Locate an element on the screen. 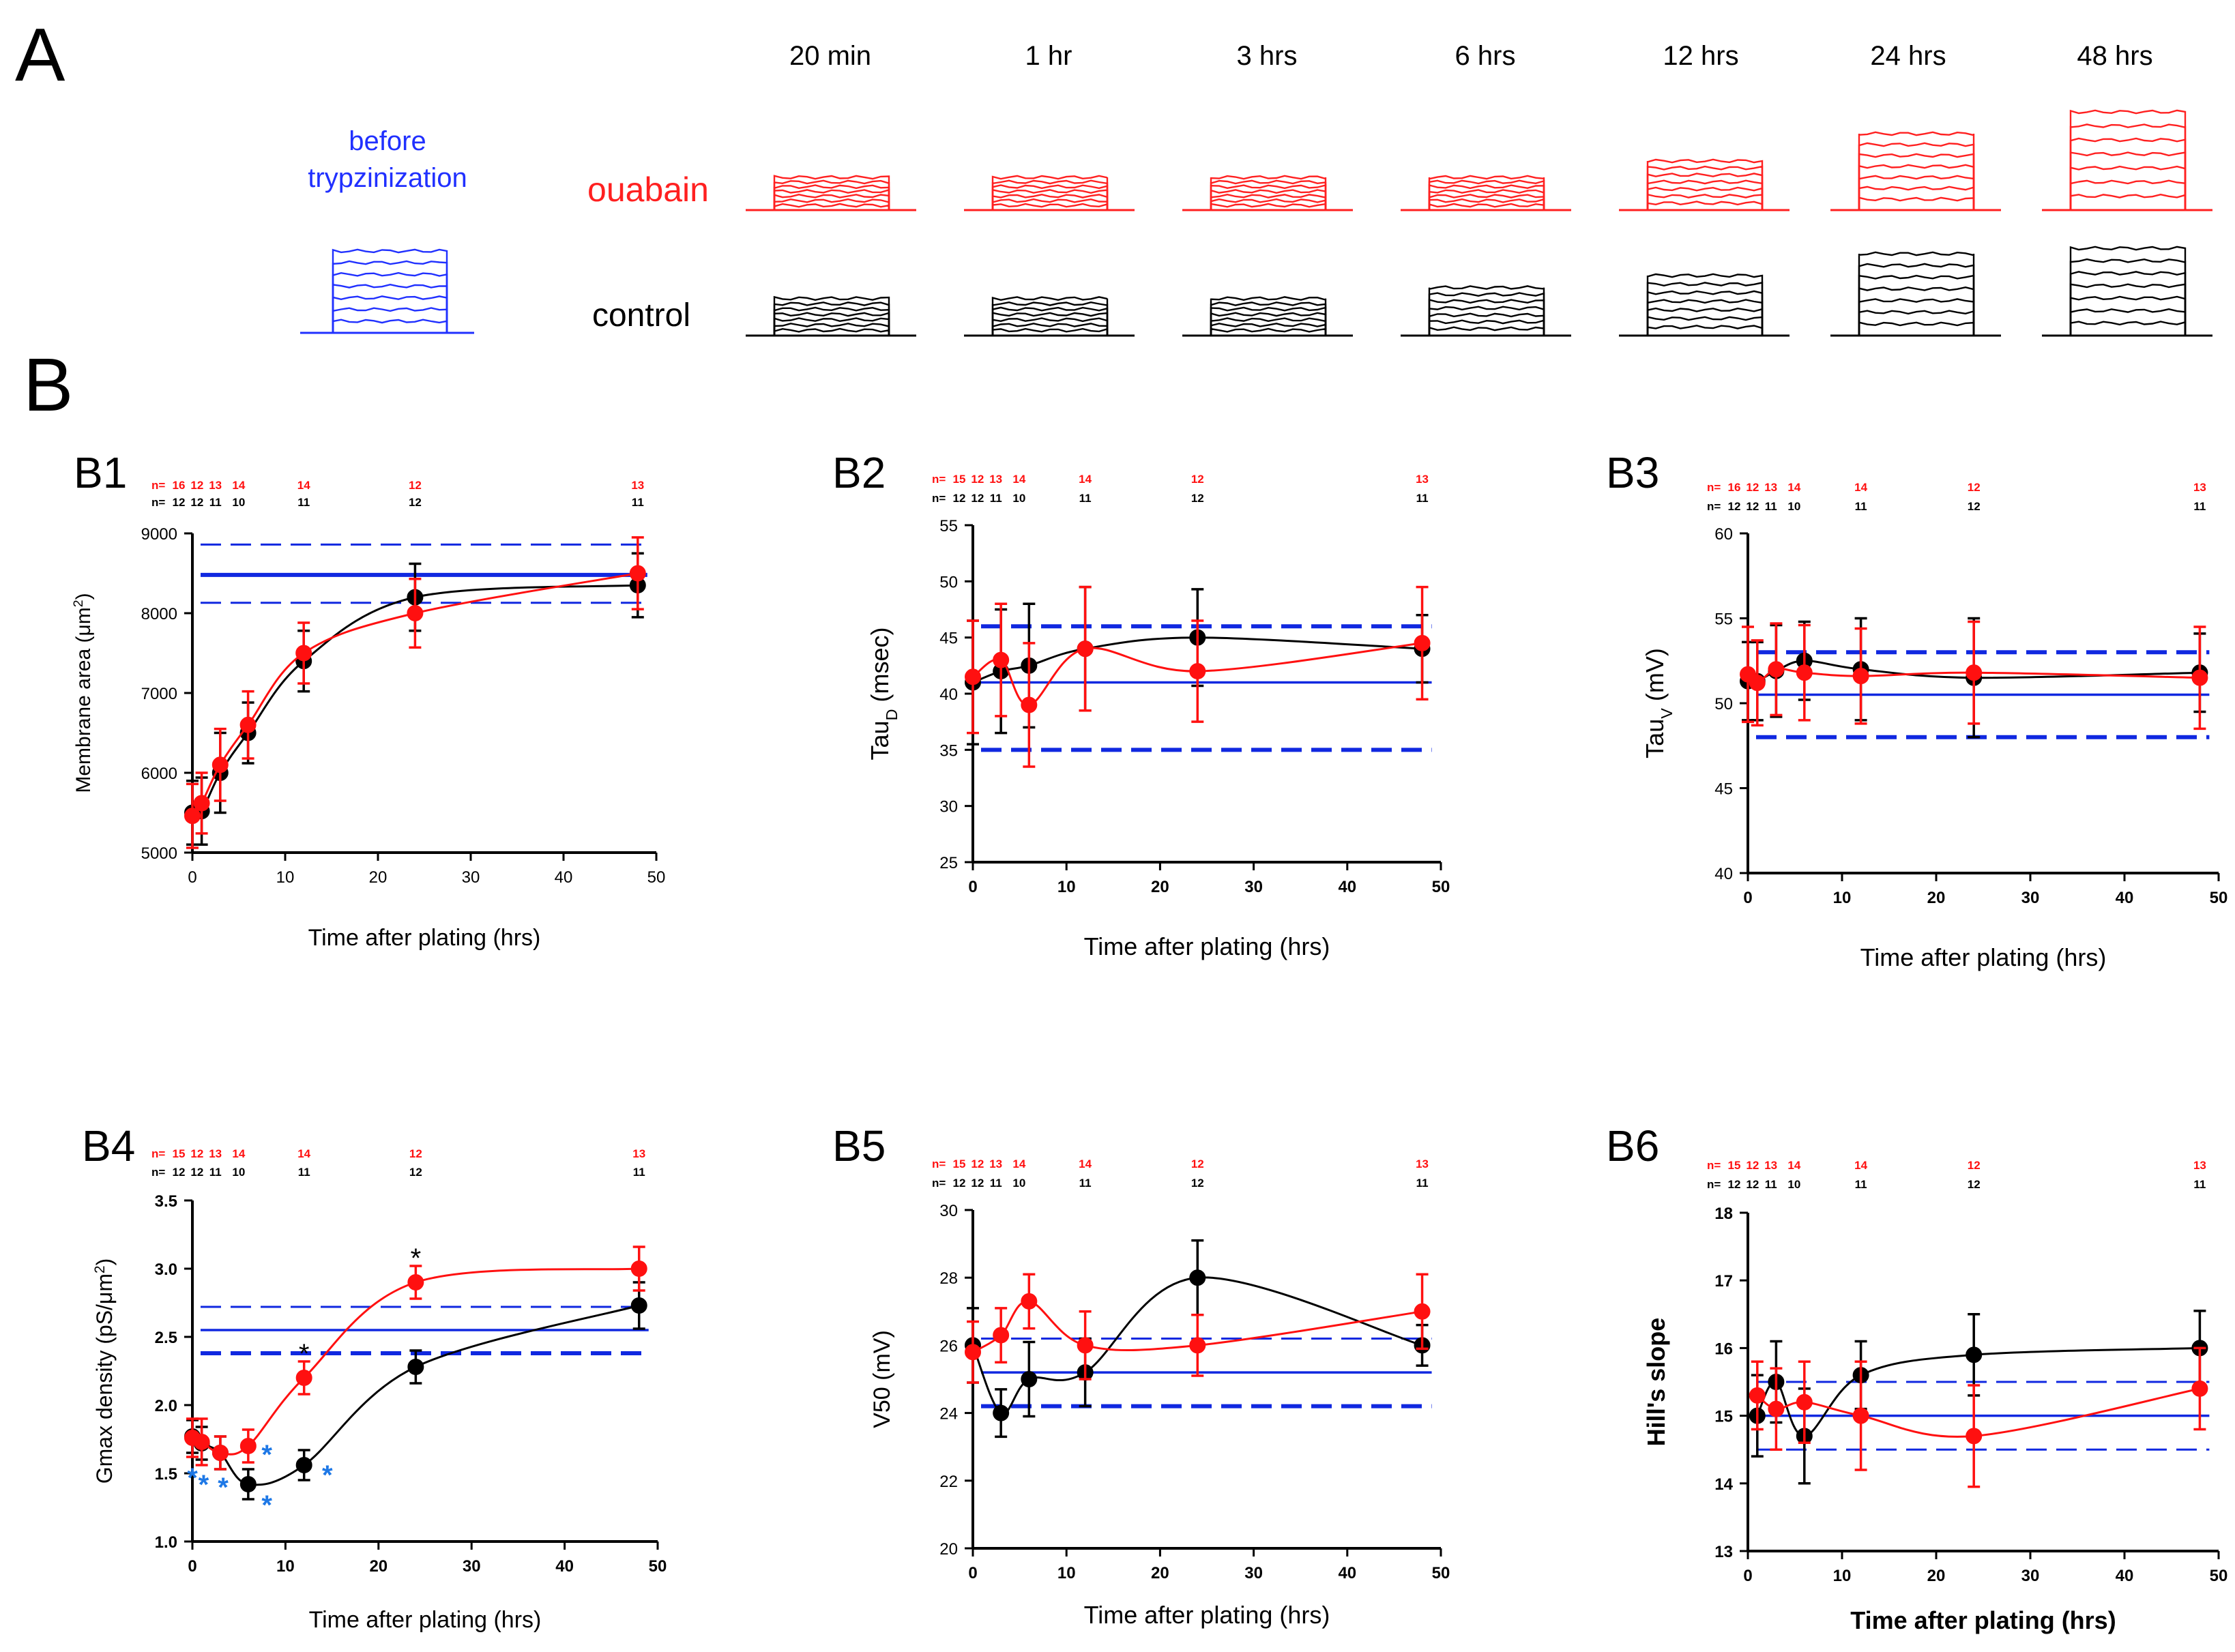 Image resolution: width=2235 pixels, height=1652 pixels. y-axis-label: Membrane area (μm2) is located at coordinates (83, 693).